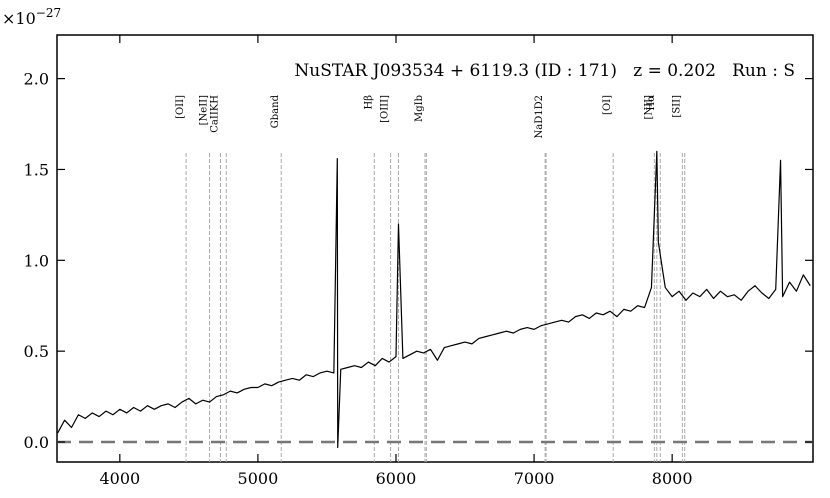 Image resolution: width=830 pixels, height=498 pixels. Describe the element at coordinates (419, 108) in the screenshot. I see `emission-line-label: MgIb` at that location.